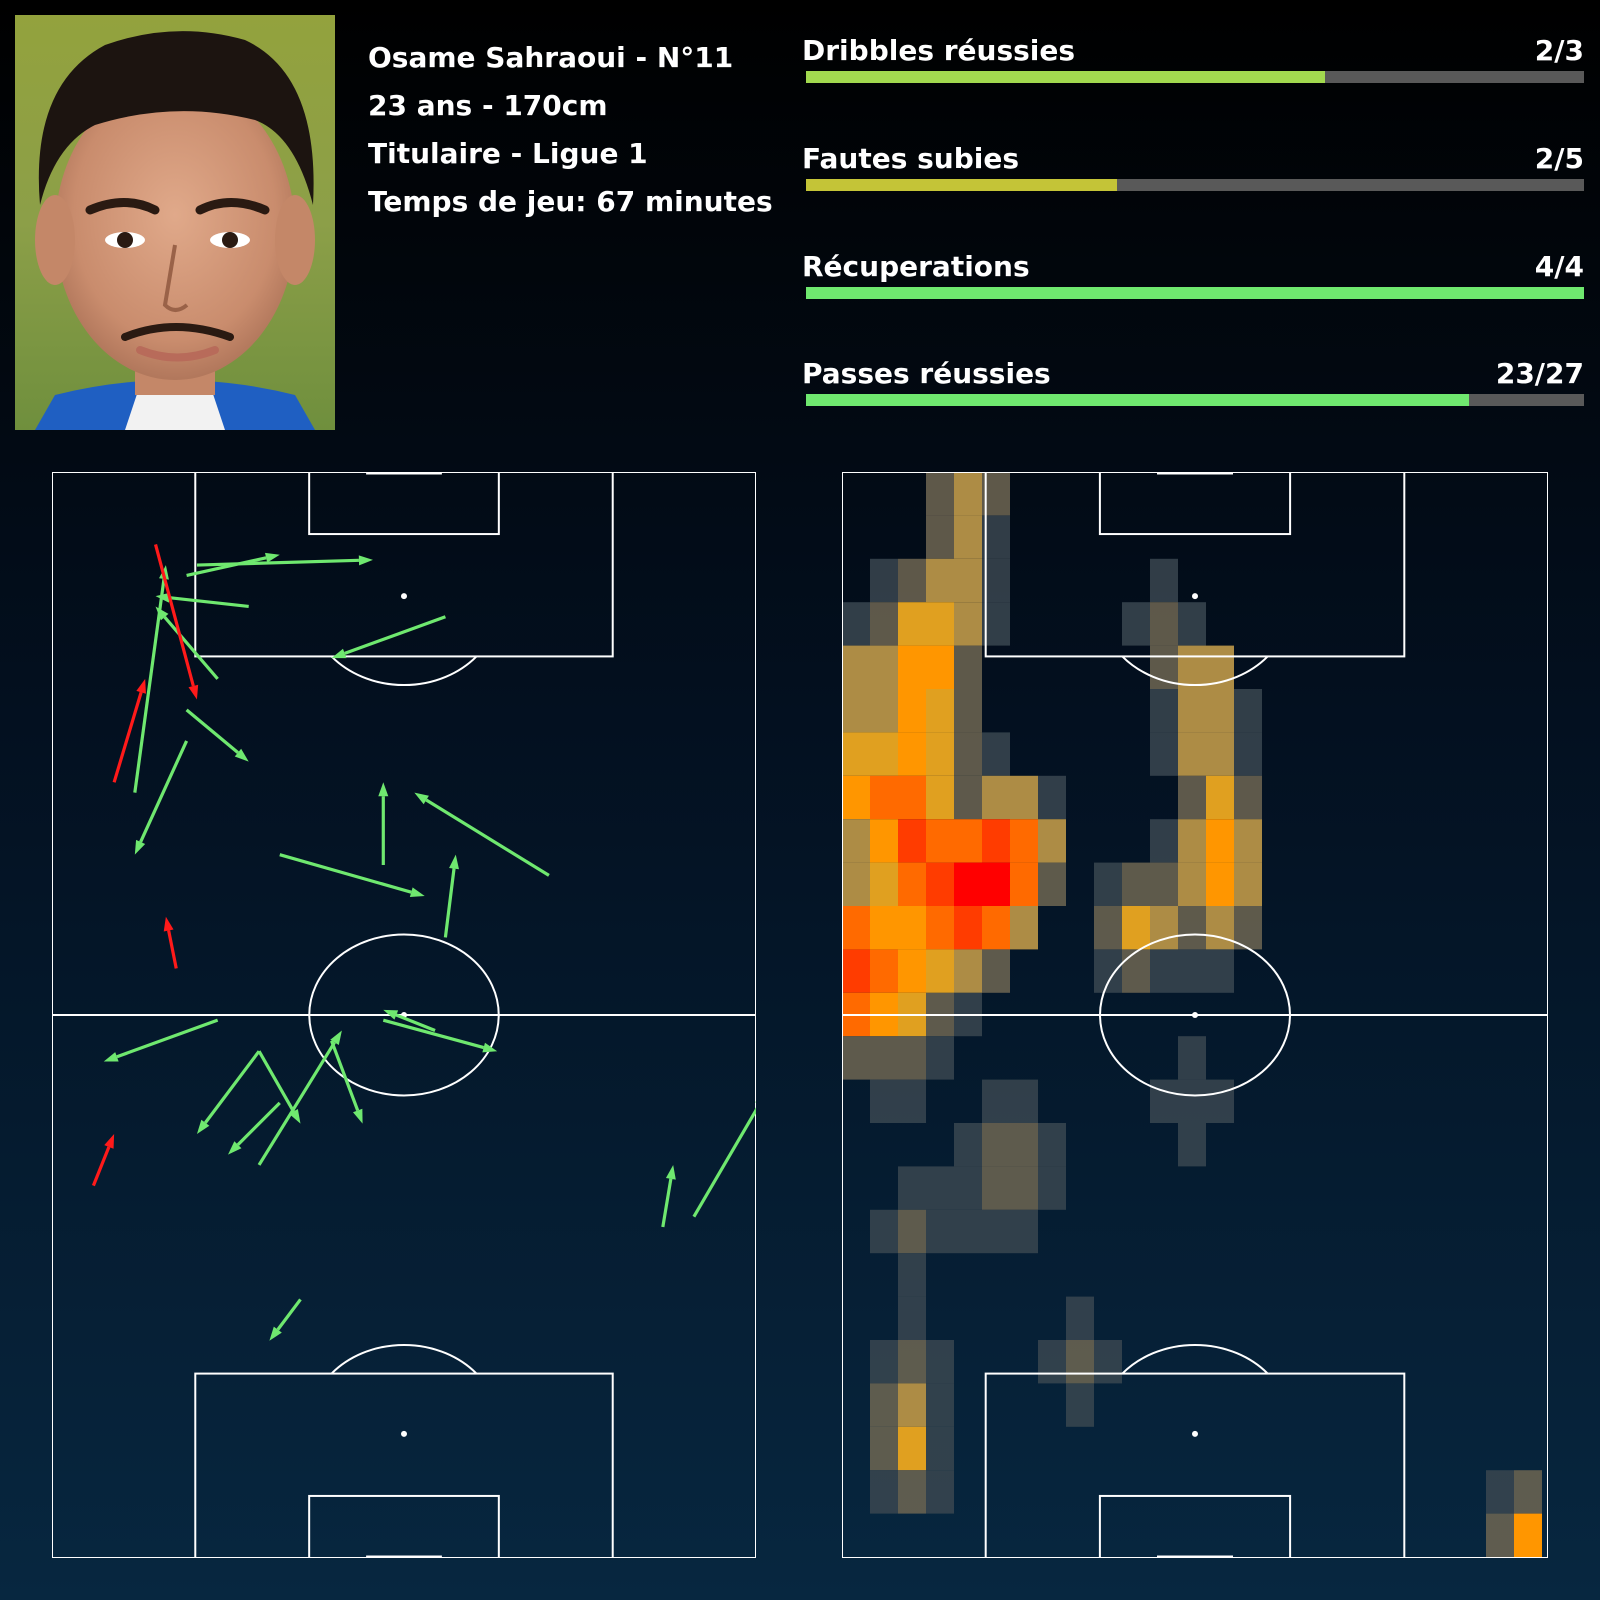 This screenshot has height=1600, width=1600. What do you see at coordinates (488, 105) in the screenshot?
I see `player-age-height: 23 ans - 170cm` at bounding box center [488, 105].